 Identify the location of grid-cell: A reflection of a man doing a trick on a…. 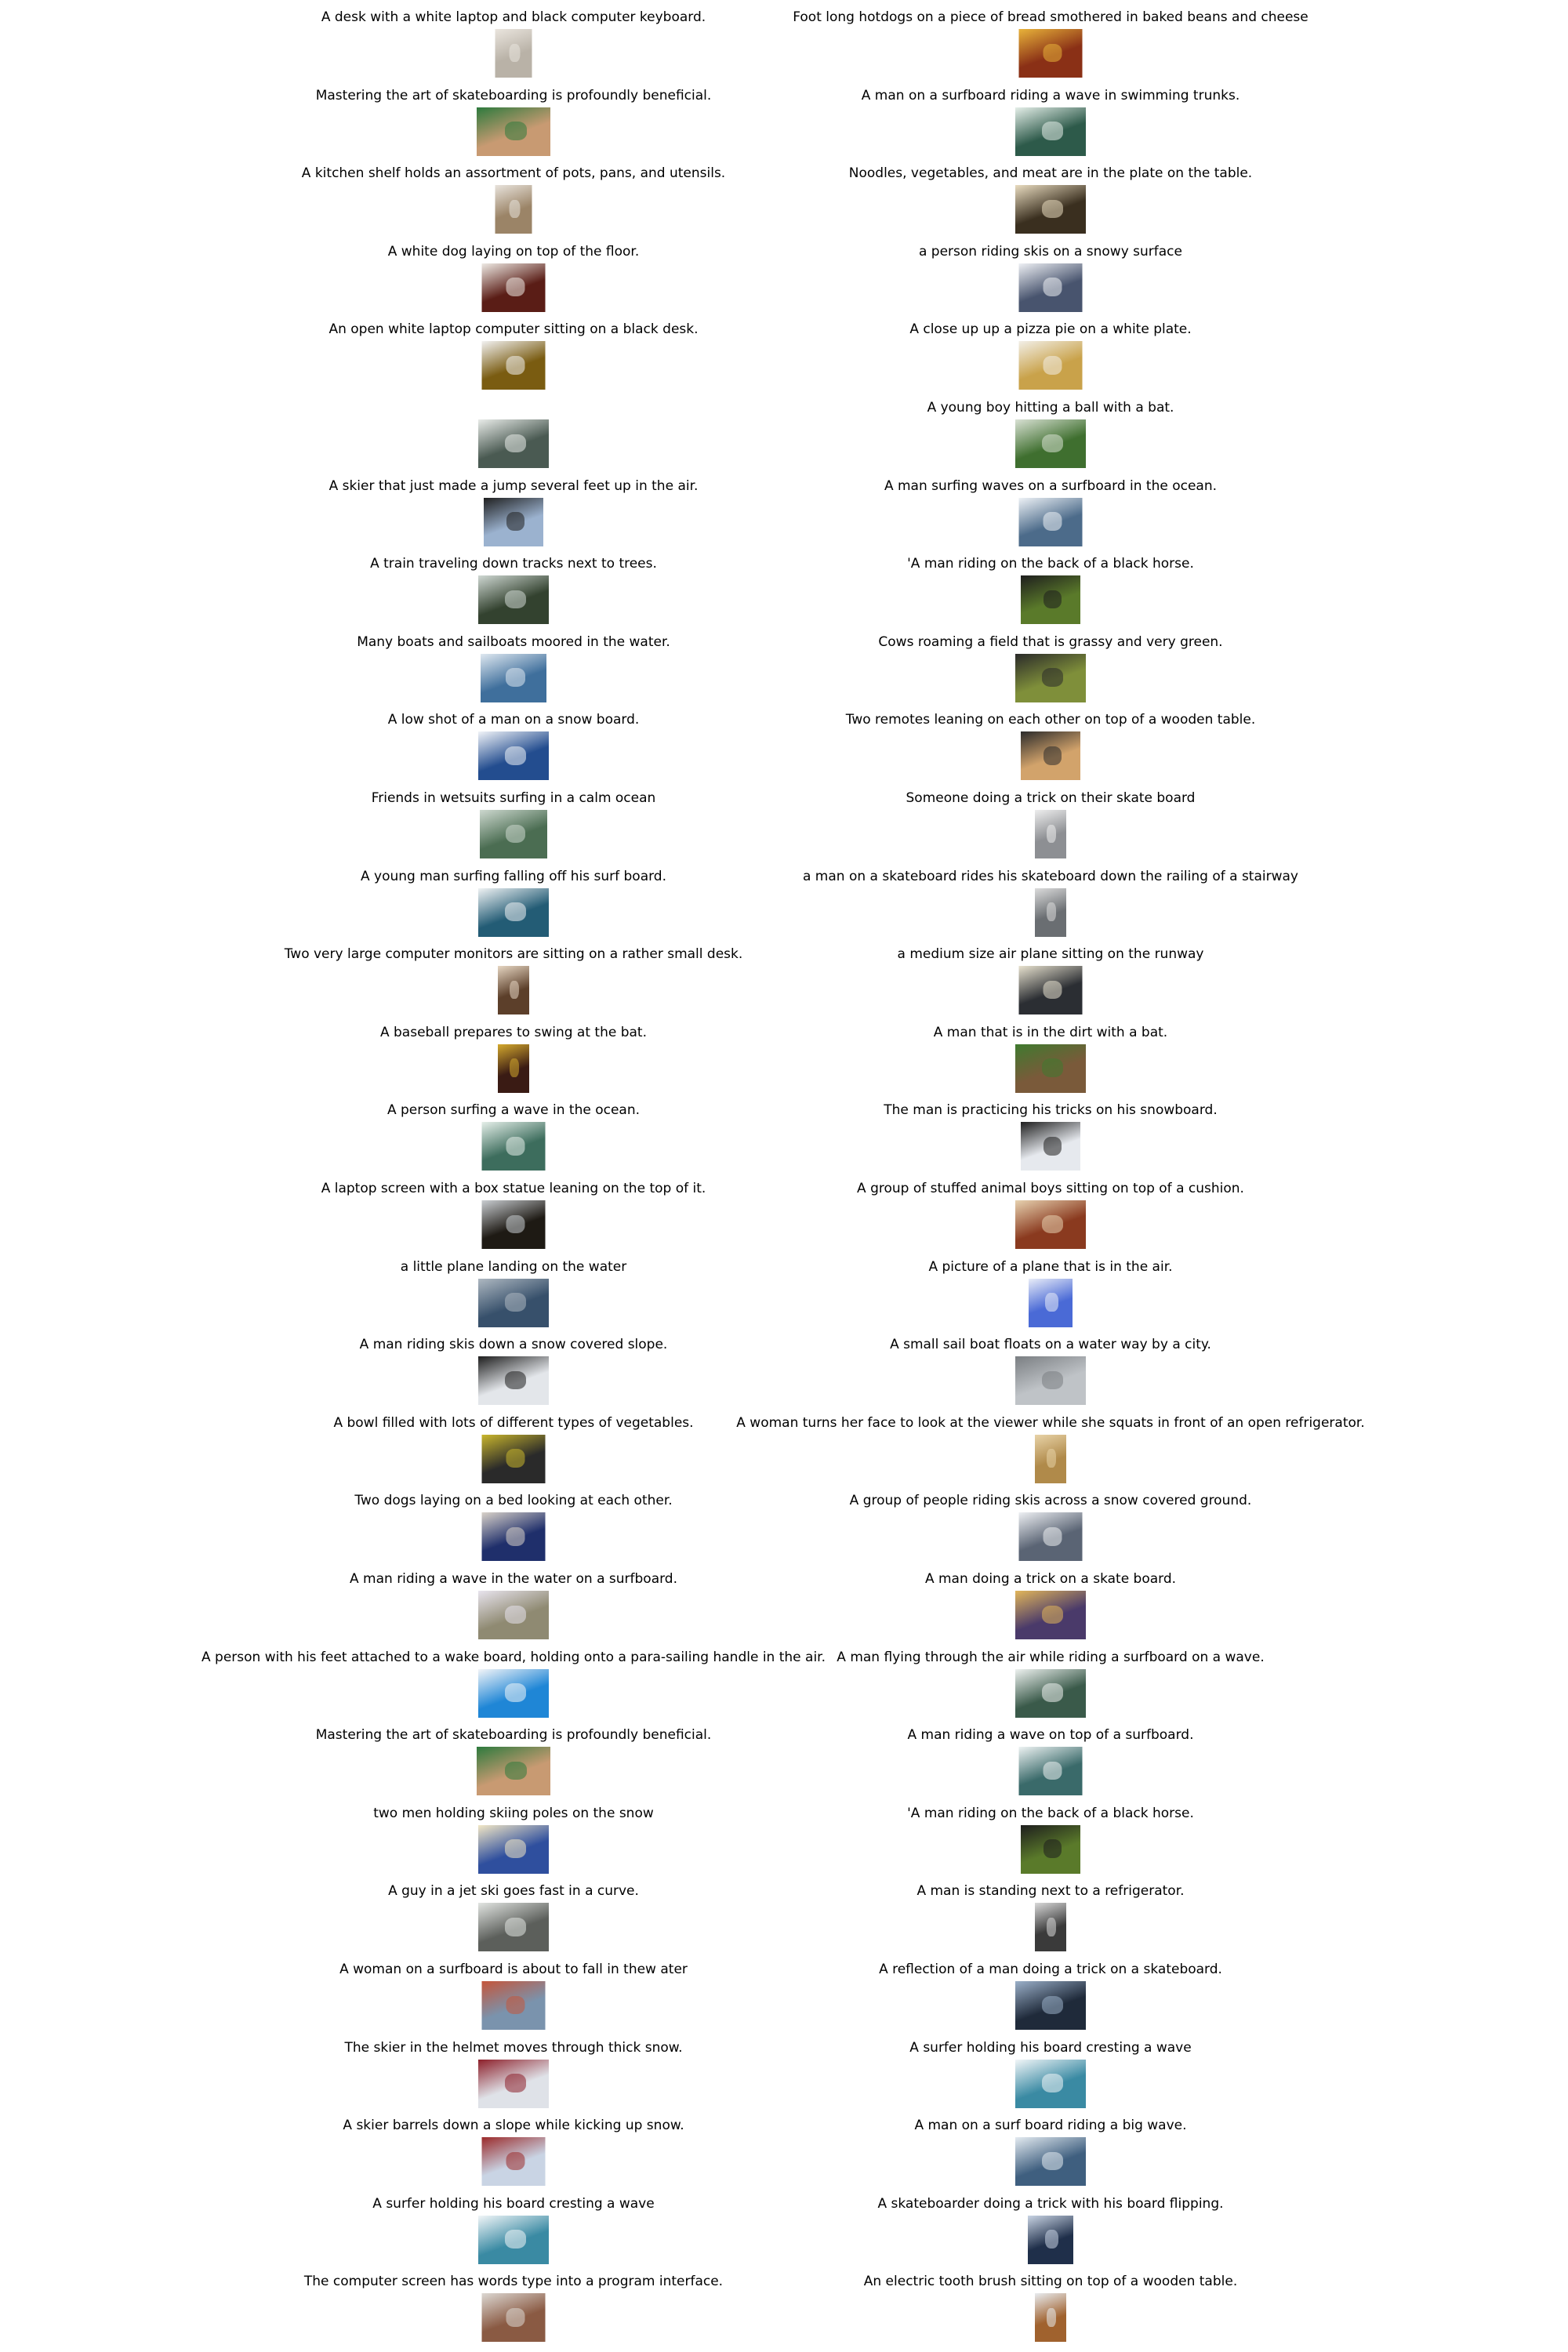
(1050, 2000).